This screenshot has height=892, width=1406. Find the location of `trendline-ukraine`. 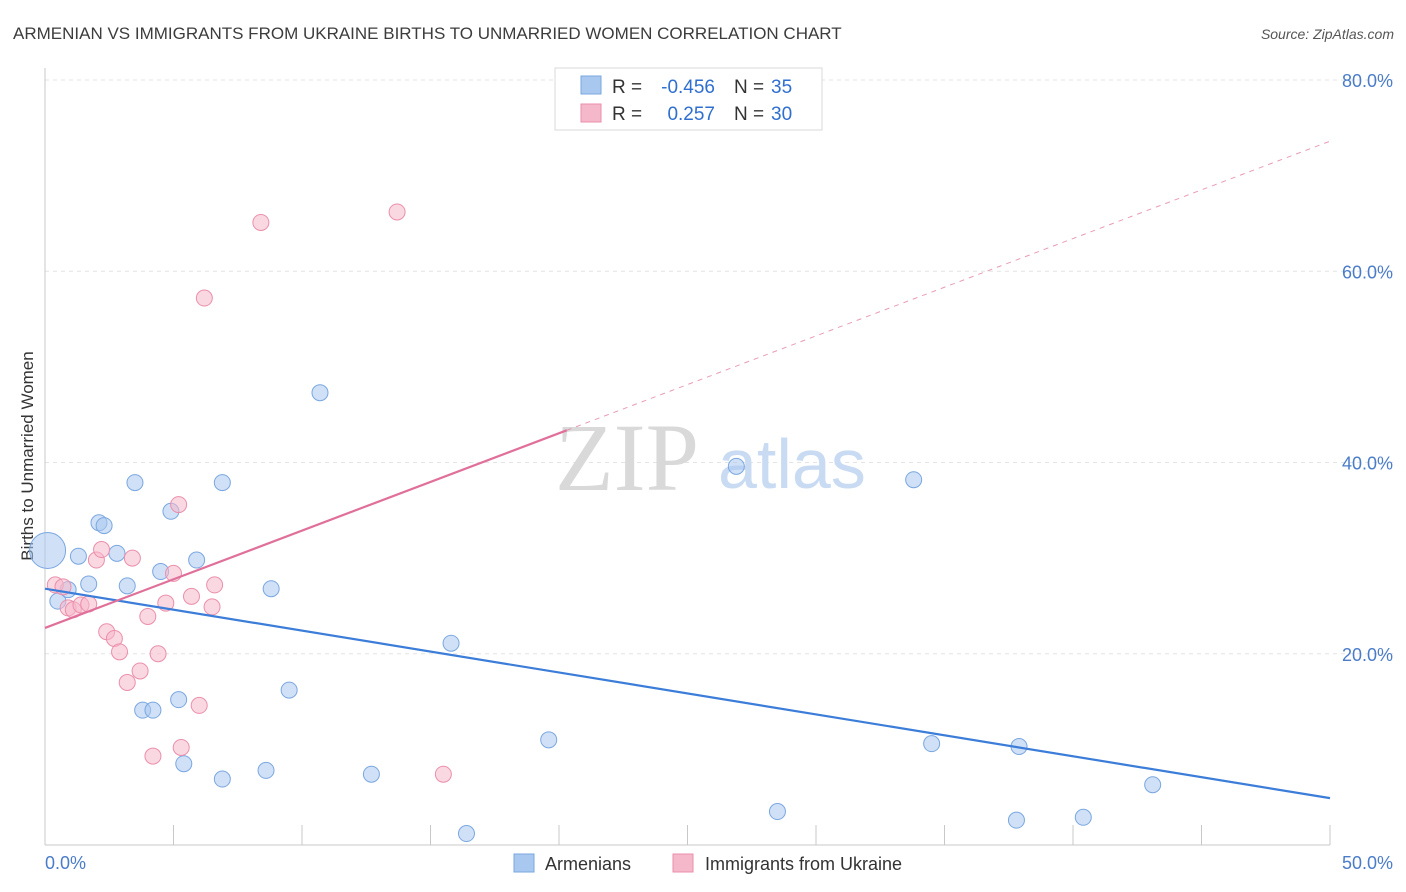

trendline-ukraine is located at coordinates (306, 529).